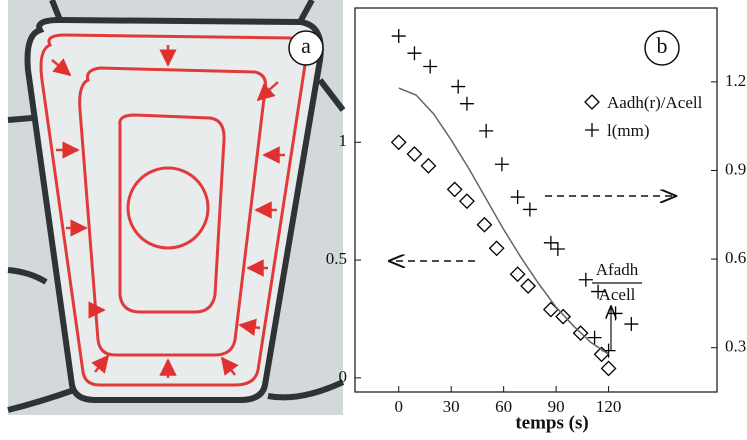 This screenshot has height=440, width=747. What do you see at coordinates (735, 80) in the screenshot?
I see `y2-tick-label: 1.2` at bounding box center [735, 80].